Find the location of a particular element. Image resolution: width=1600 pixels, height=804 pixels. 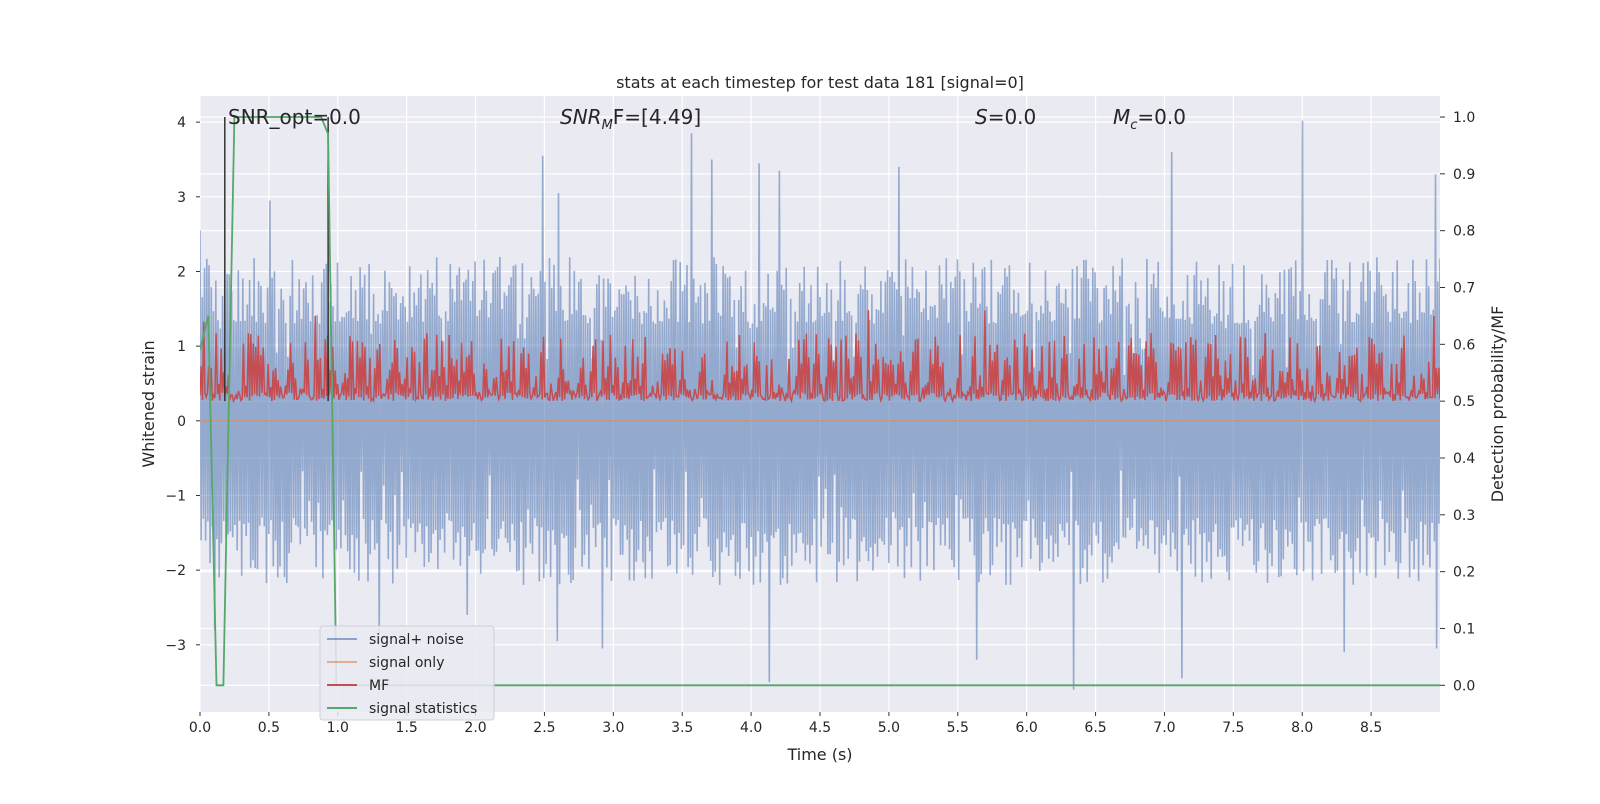

y-tick-label: 0 is located at coordinates (181, 422).